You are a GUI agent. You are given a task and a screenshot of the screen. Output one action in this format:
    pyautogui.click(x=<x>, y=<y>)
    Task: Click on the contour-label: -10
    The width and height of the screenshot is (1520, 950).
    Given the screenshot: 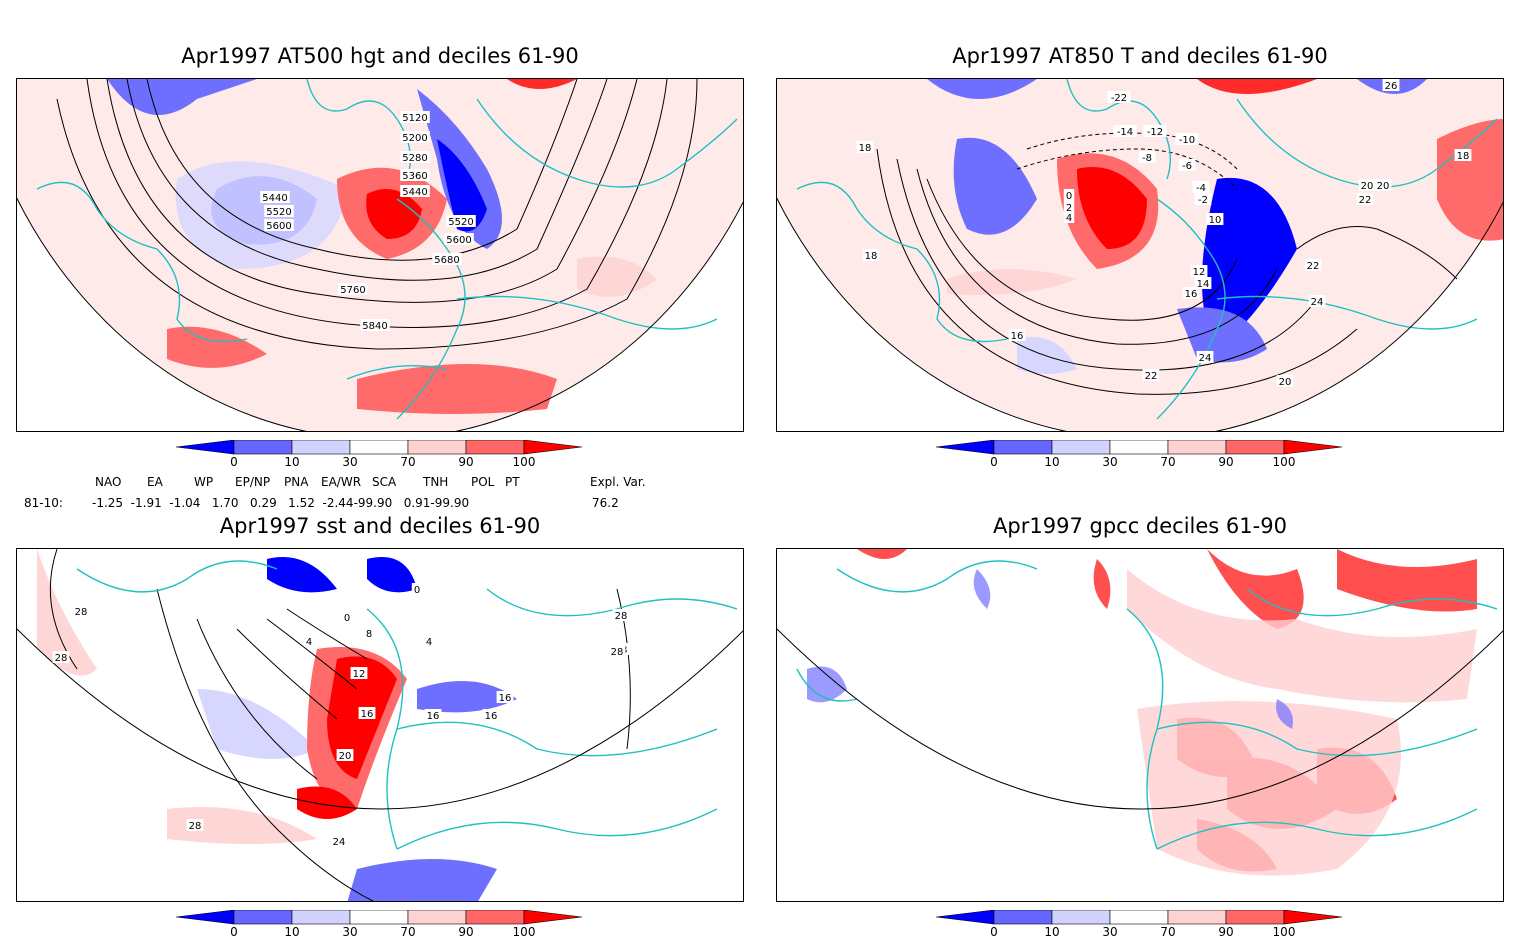 What is the action you would take?
    pyautogui.click(x=1187, y=140)
    